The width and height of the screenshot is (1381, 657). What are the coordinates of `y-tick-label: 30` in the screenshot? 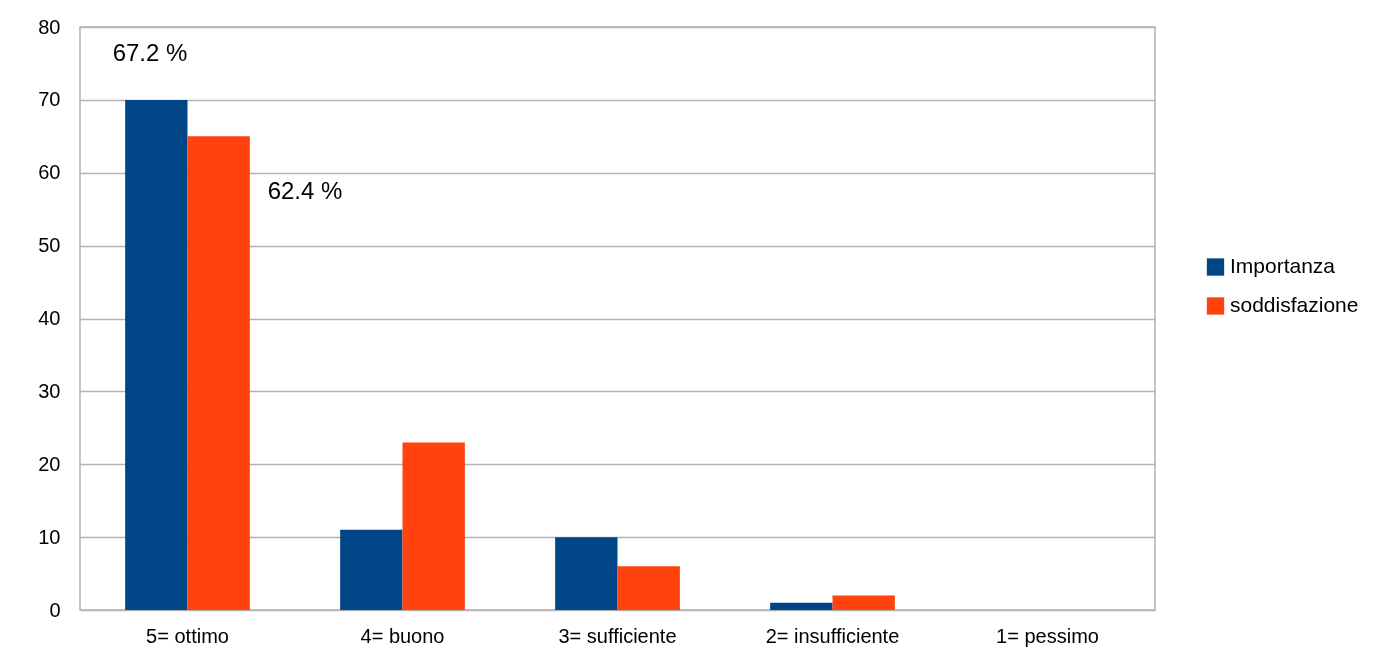 It's located at (49, 390).